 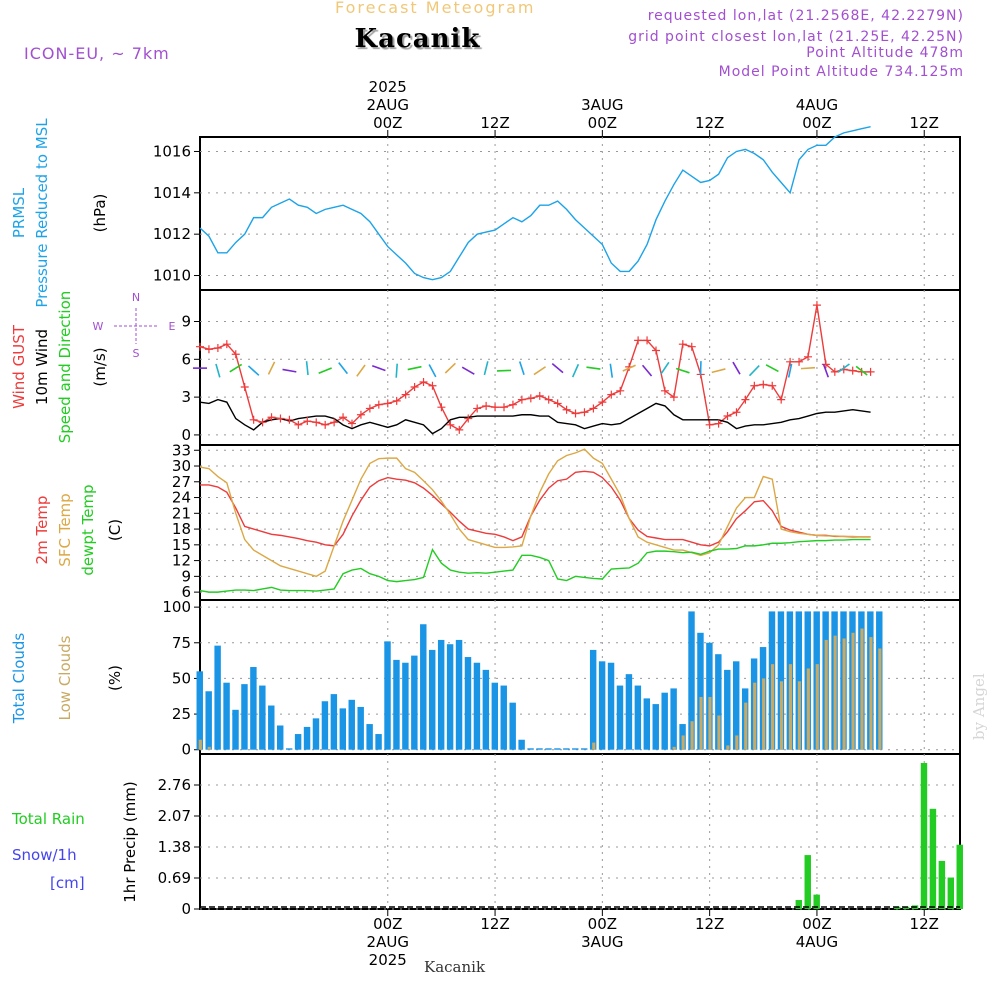 I want to click on bottom-time-label: 2025, so click(x=388, y=960).